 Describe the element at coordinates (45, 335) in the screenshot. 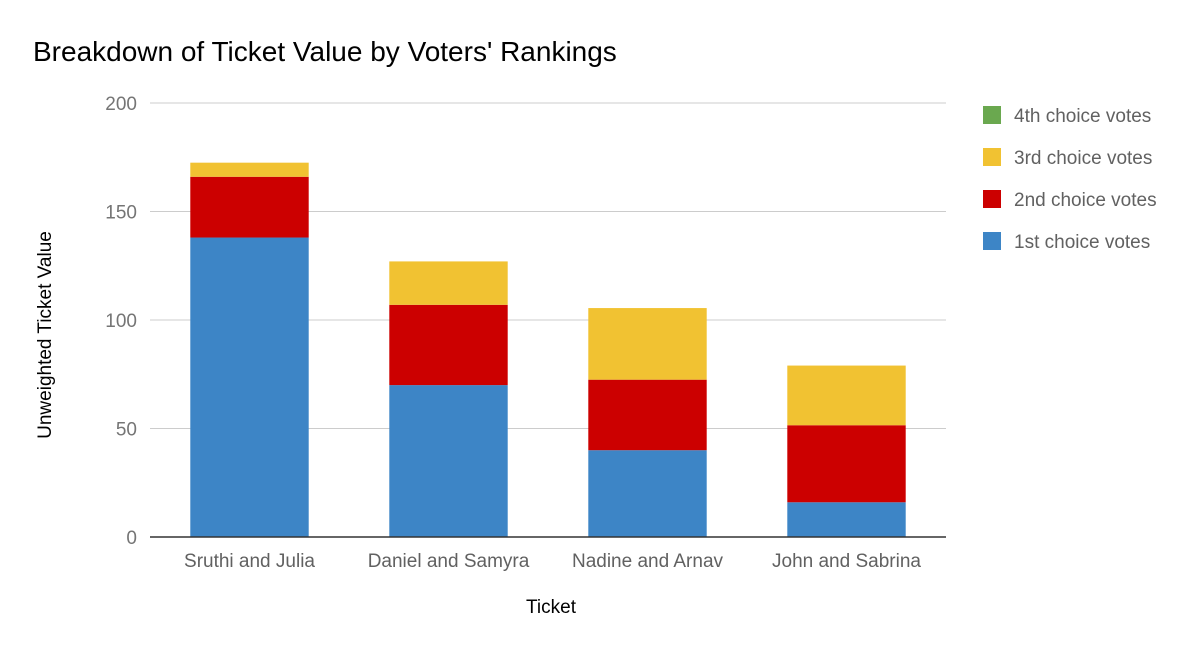

I see `y-axis-title: Unweighted Ticket Value` at that location.